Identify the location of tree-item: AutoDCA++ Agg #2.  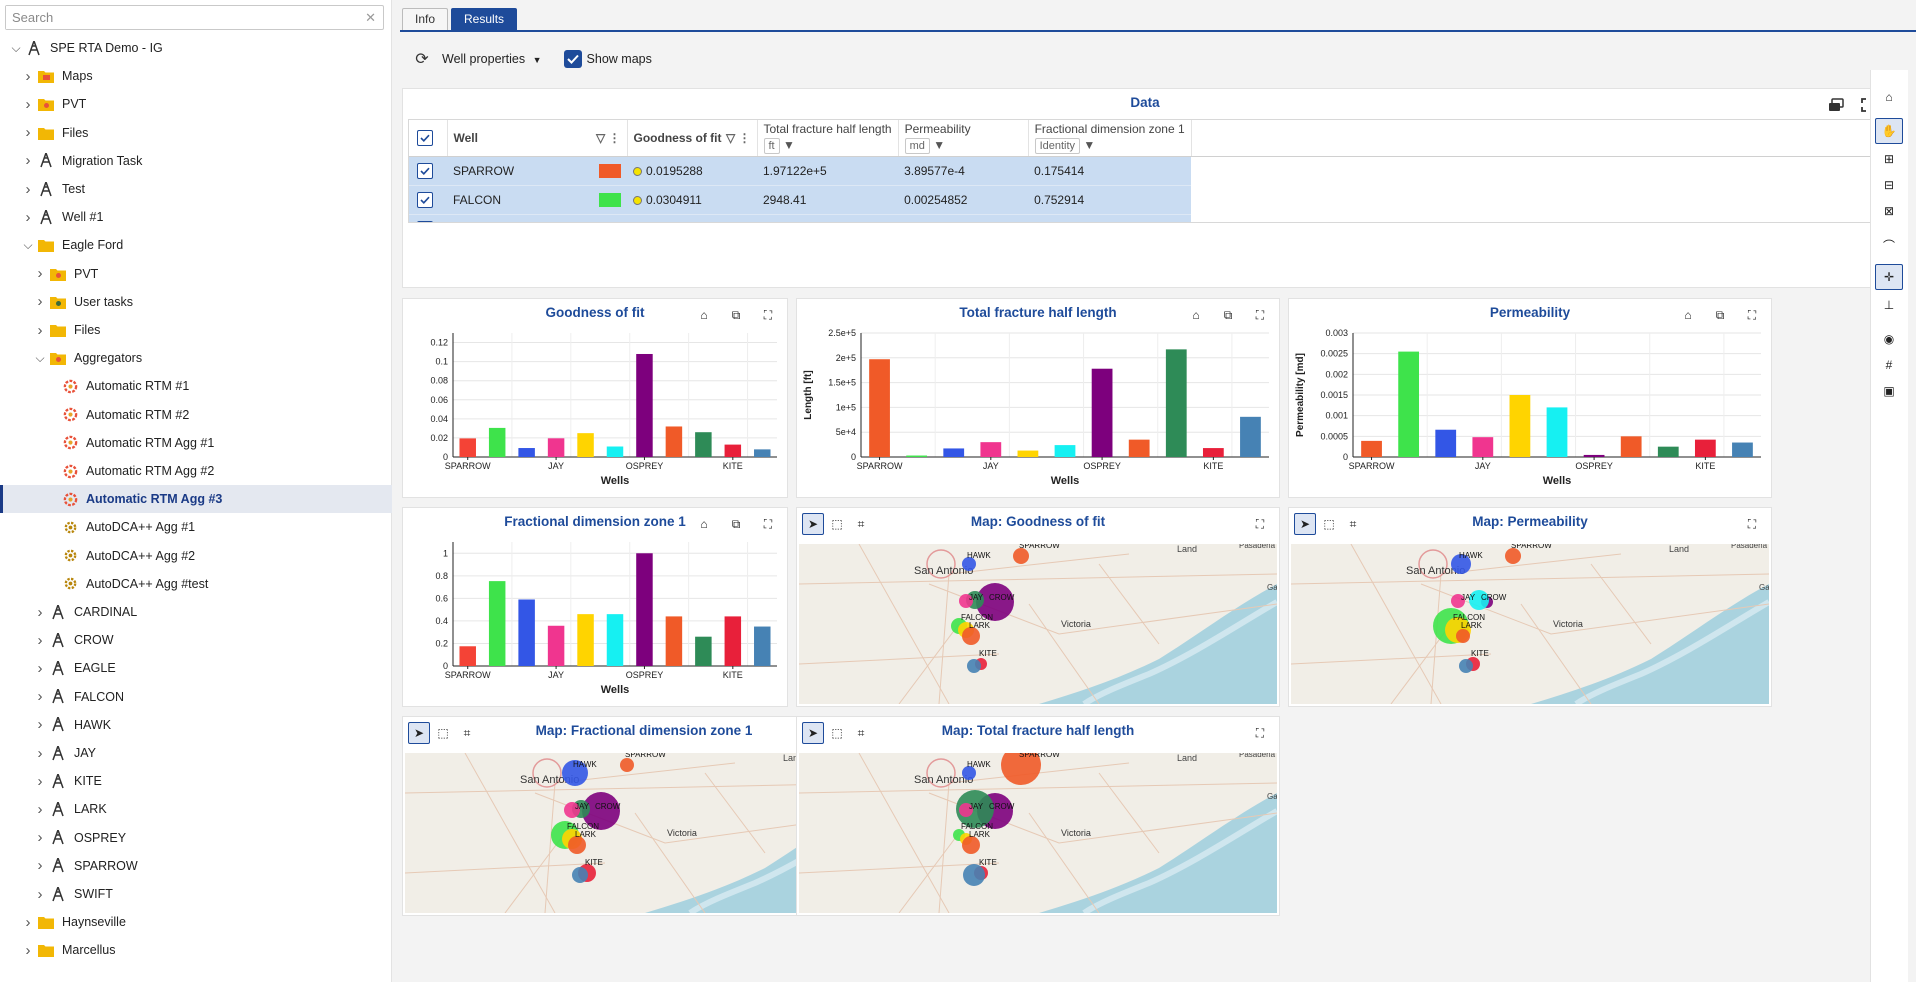
(196, 556).